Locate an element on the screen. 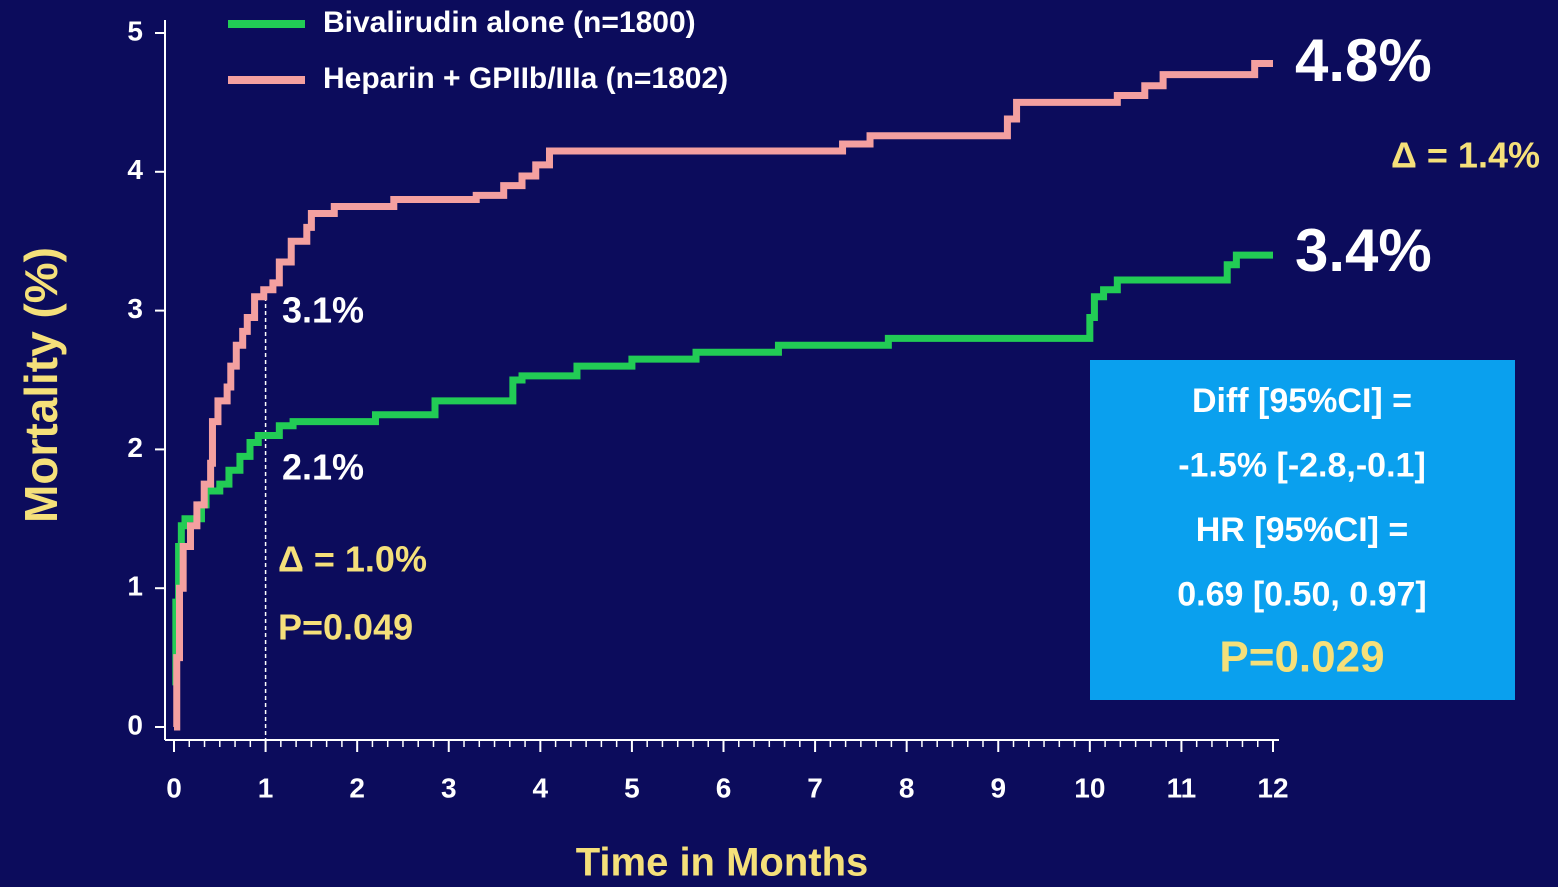  x-tick-label: 8 is located at coordinates (907, 787).